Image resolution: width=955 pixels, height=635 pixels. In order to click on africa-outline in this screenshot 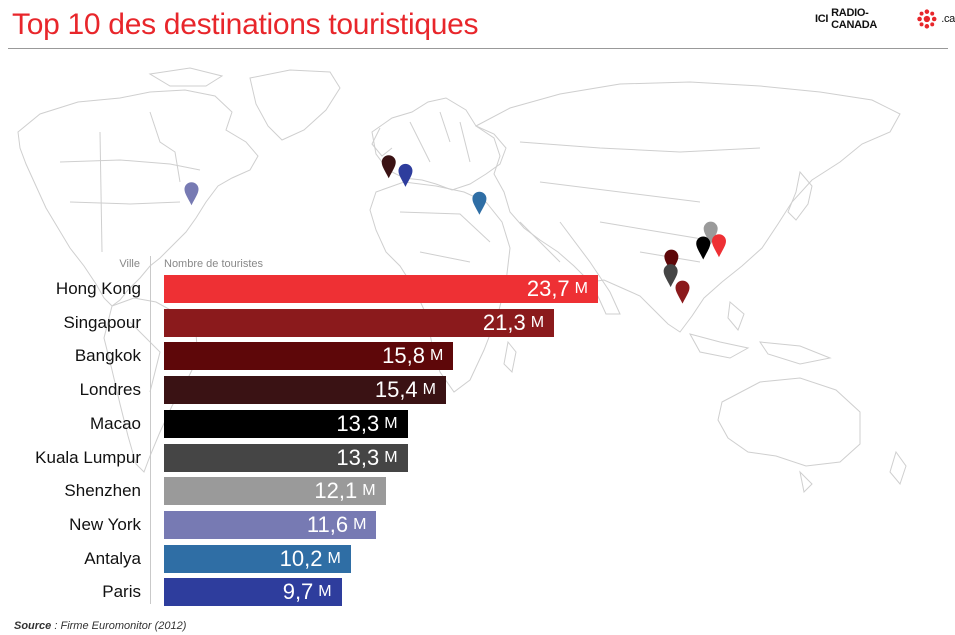, I will do `click(440, 287)`.